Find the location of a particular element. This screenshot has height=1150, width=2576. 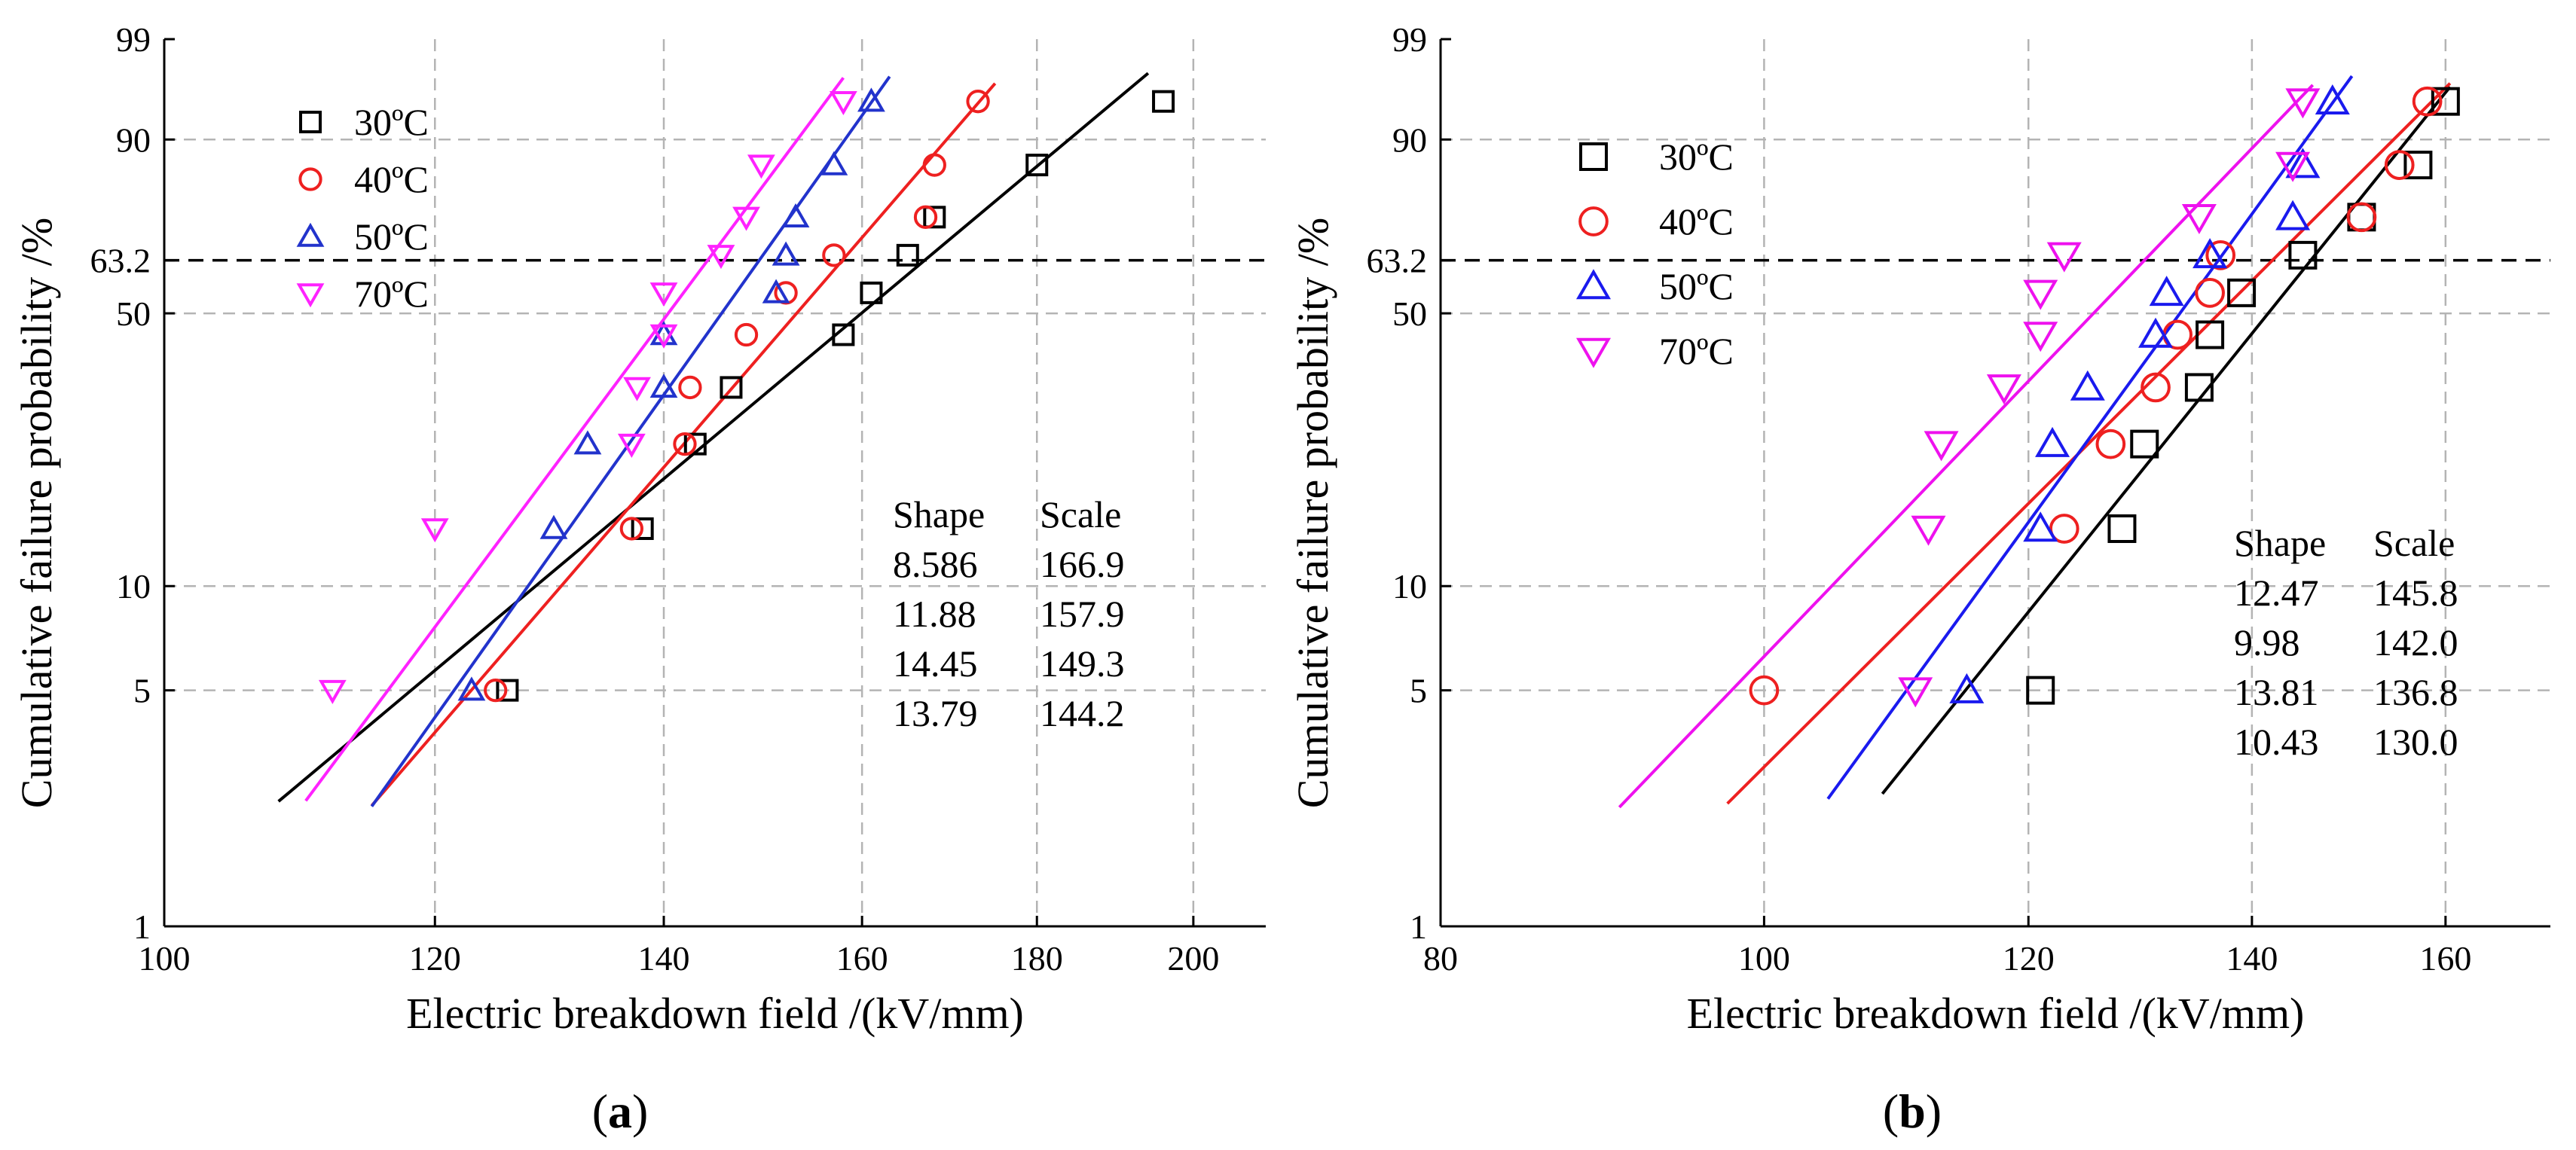

x-tick-label: 140 is located at coordinates (2252, 959).